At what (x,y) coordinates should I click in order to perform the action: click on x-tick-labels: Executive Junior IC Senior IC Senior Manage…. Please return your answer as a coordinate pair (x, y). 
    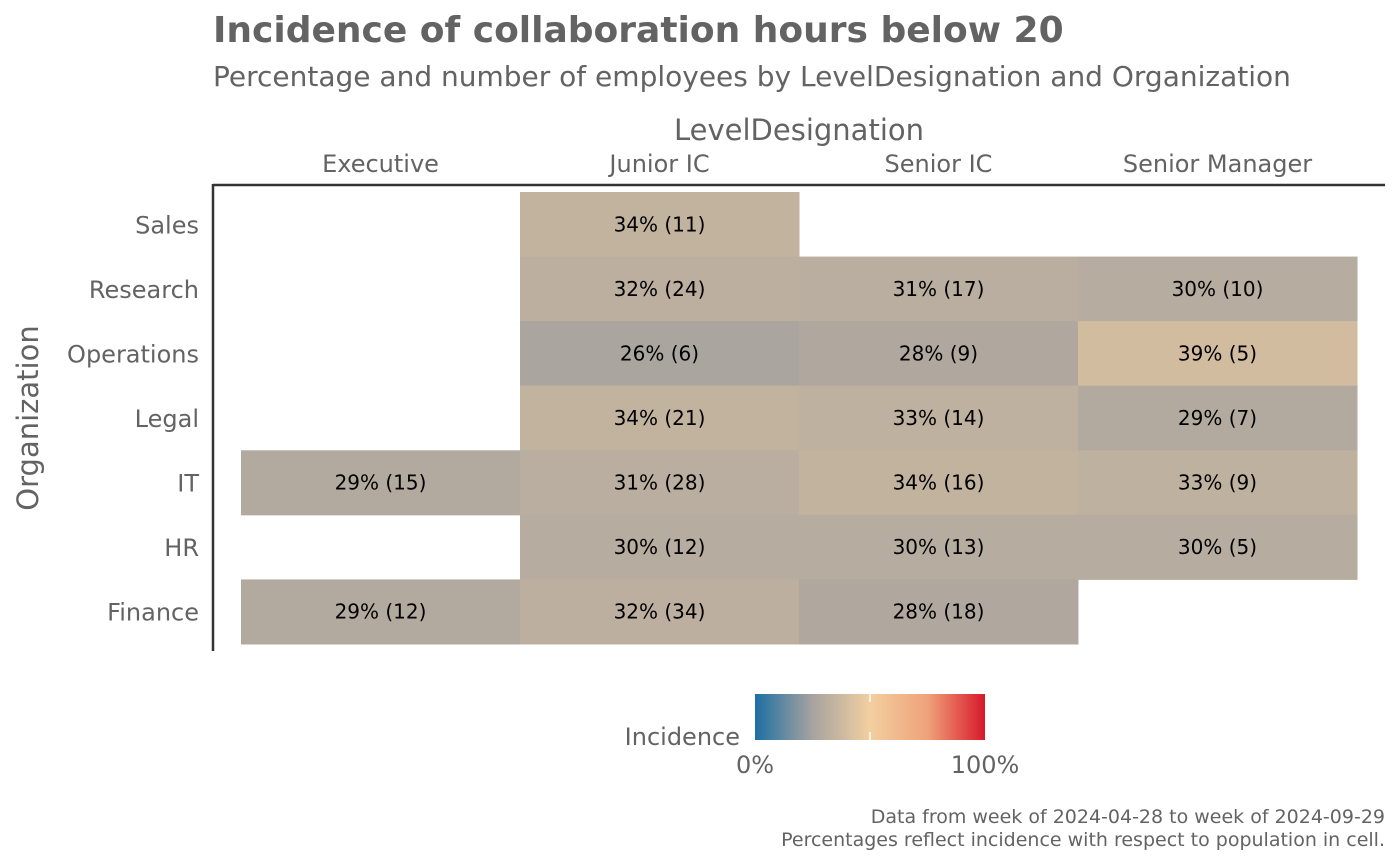
    Looking at the image, I should click on (817, 164).